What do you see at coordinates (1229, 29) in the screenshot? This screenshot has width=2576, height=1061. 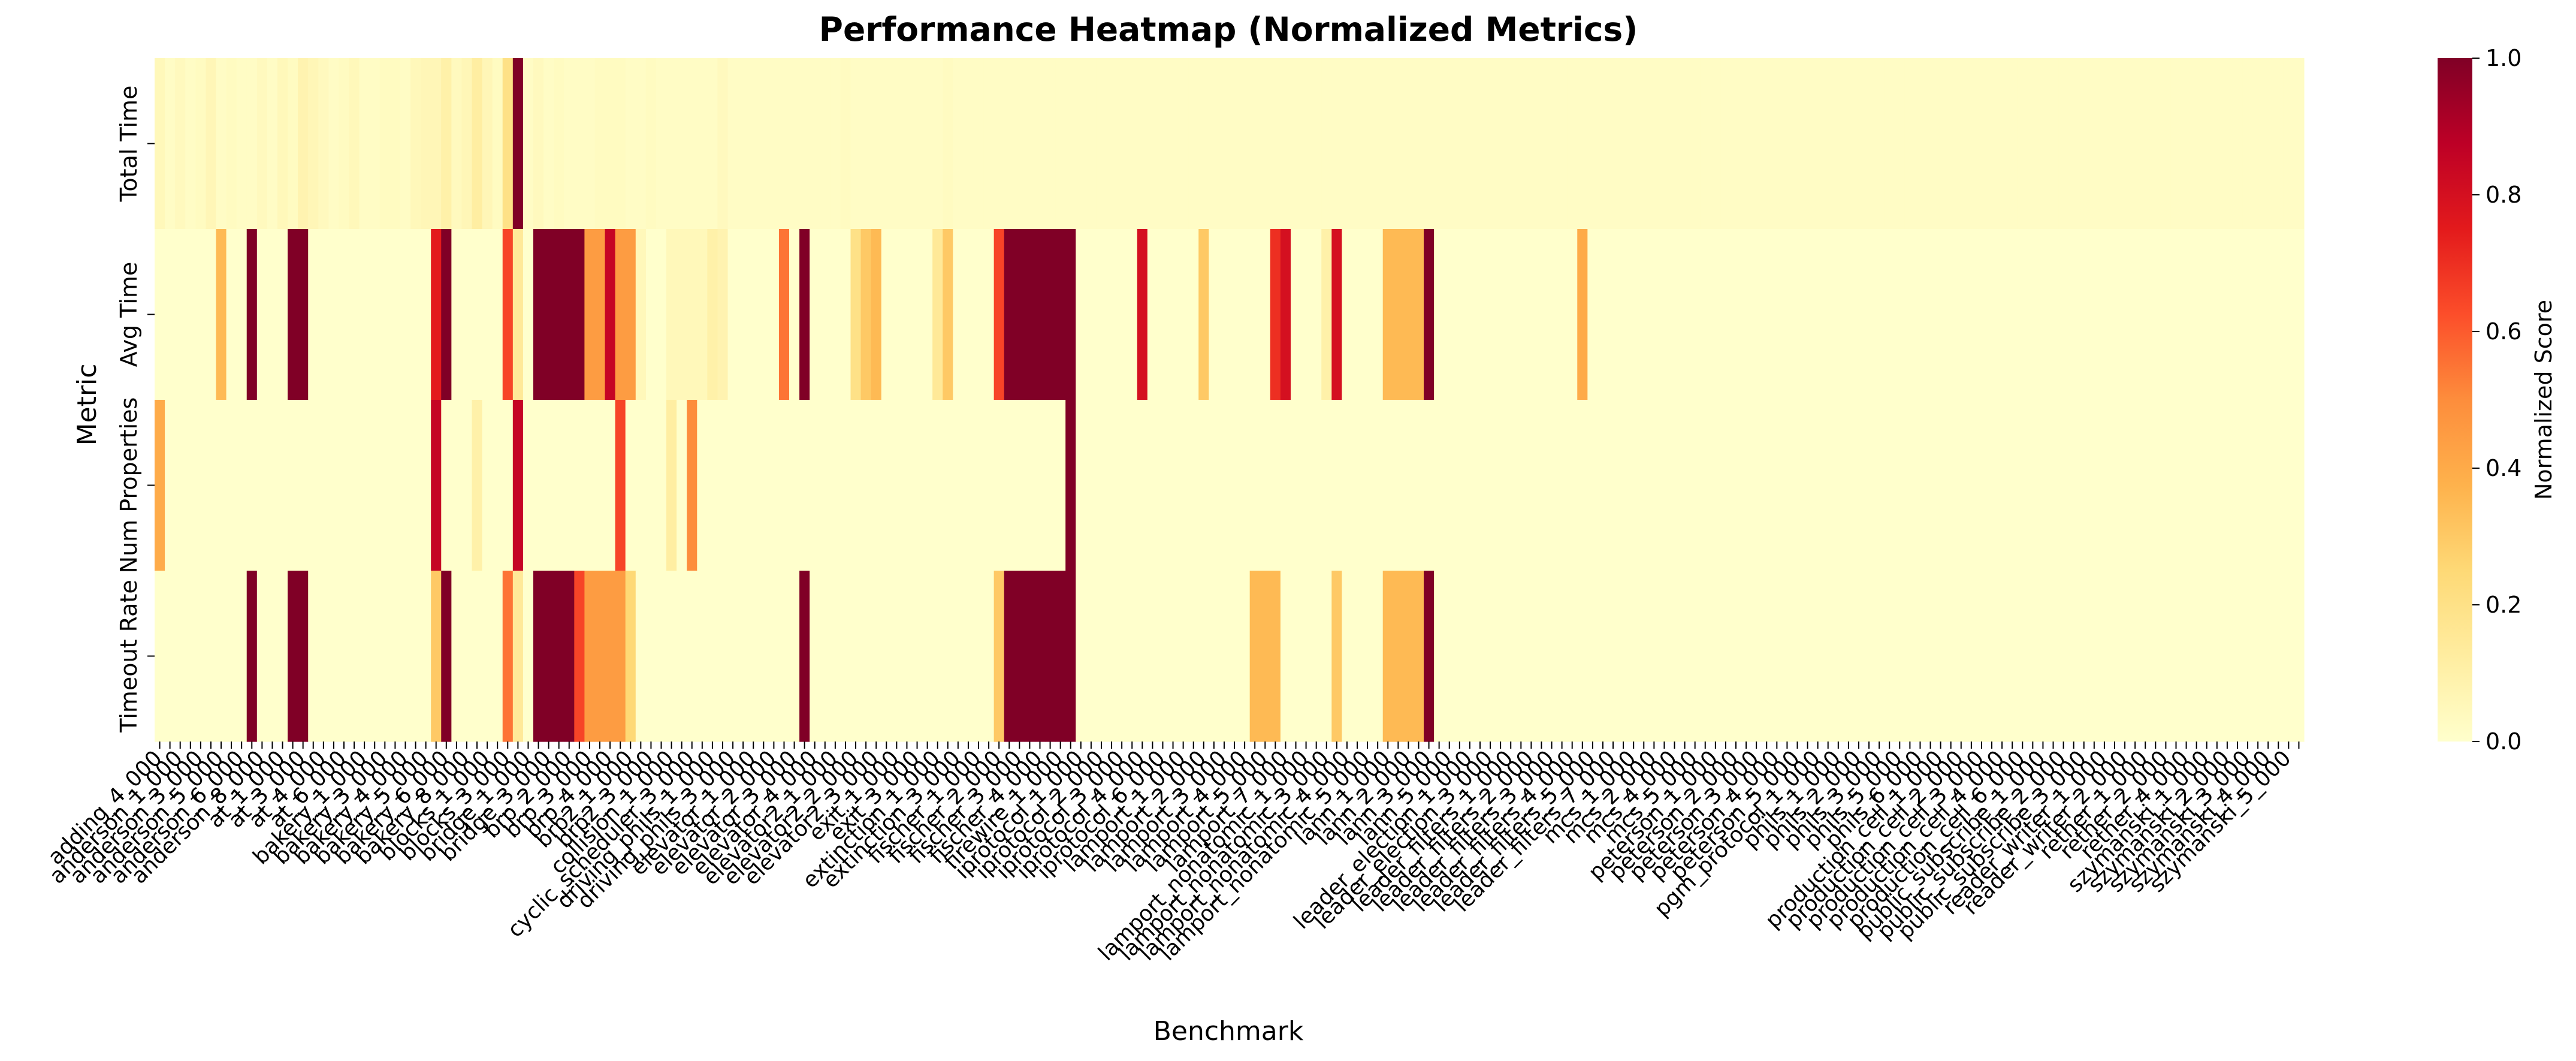 I see `chart-title: Performance Heatmap (Normalized Metrics)` at bounding box center [1229, 29].